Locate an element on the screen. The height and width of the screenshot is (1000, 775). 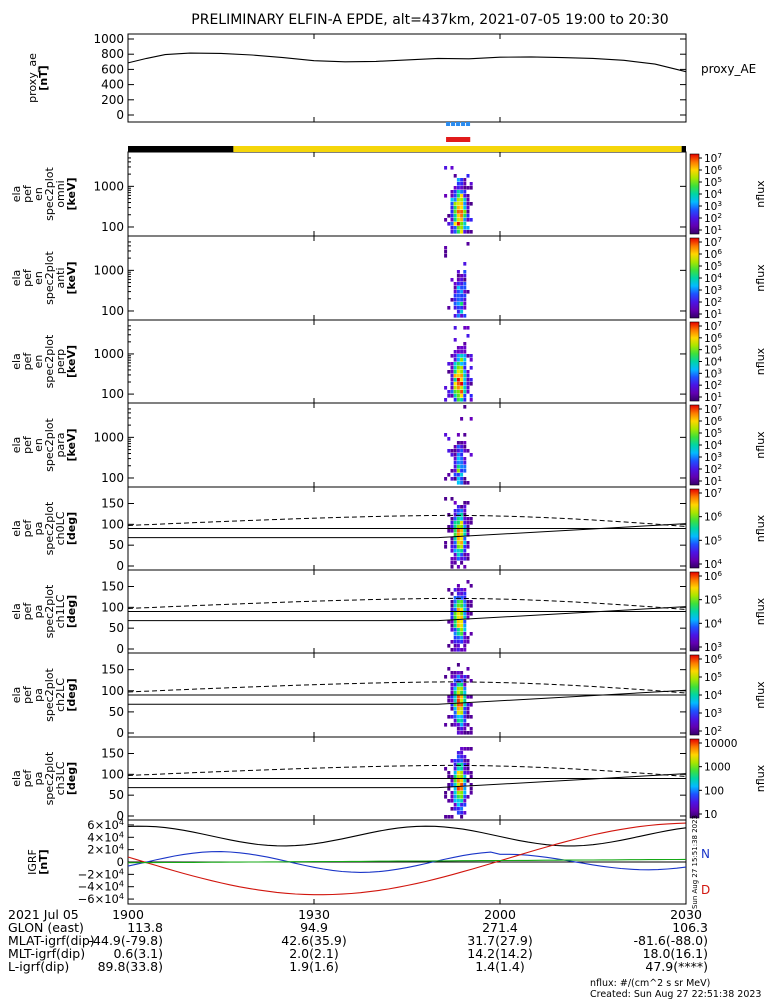
igrf-total-line is located at coordinates (407, 836).